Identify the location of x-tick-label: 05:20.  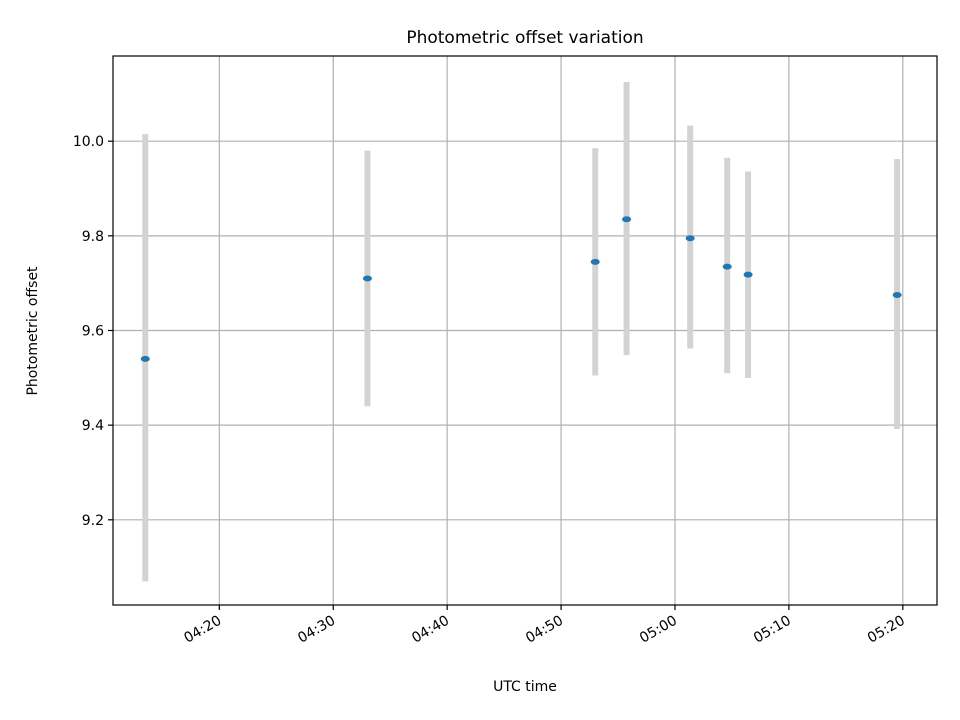
(886, 630).